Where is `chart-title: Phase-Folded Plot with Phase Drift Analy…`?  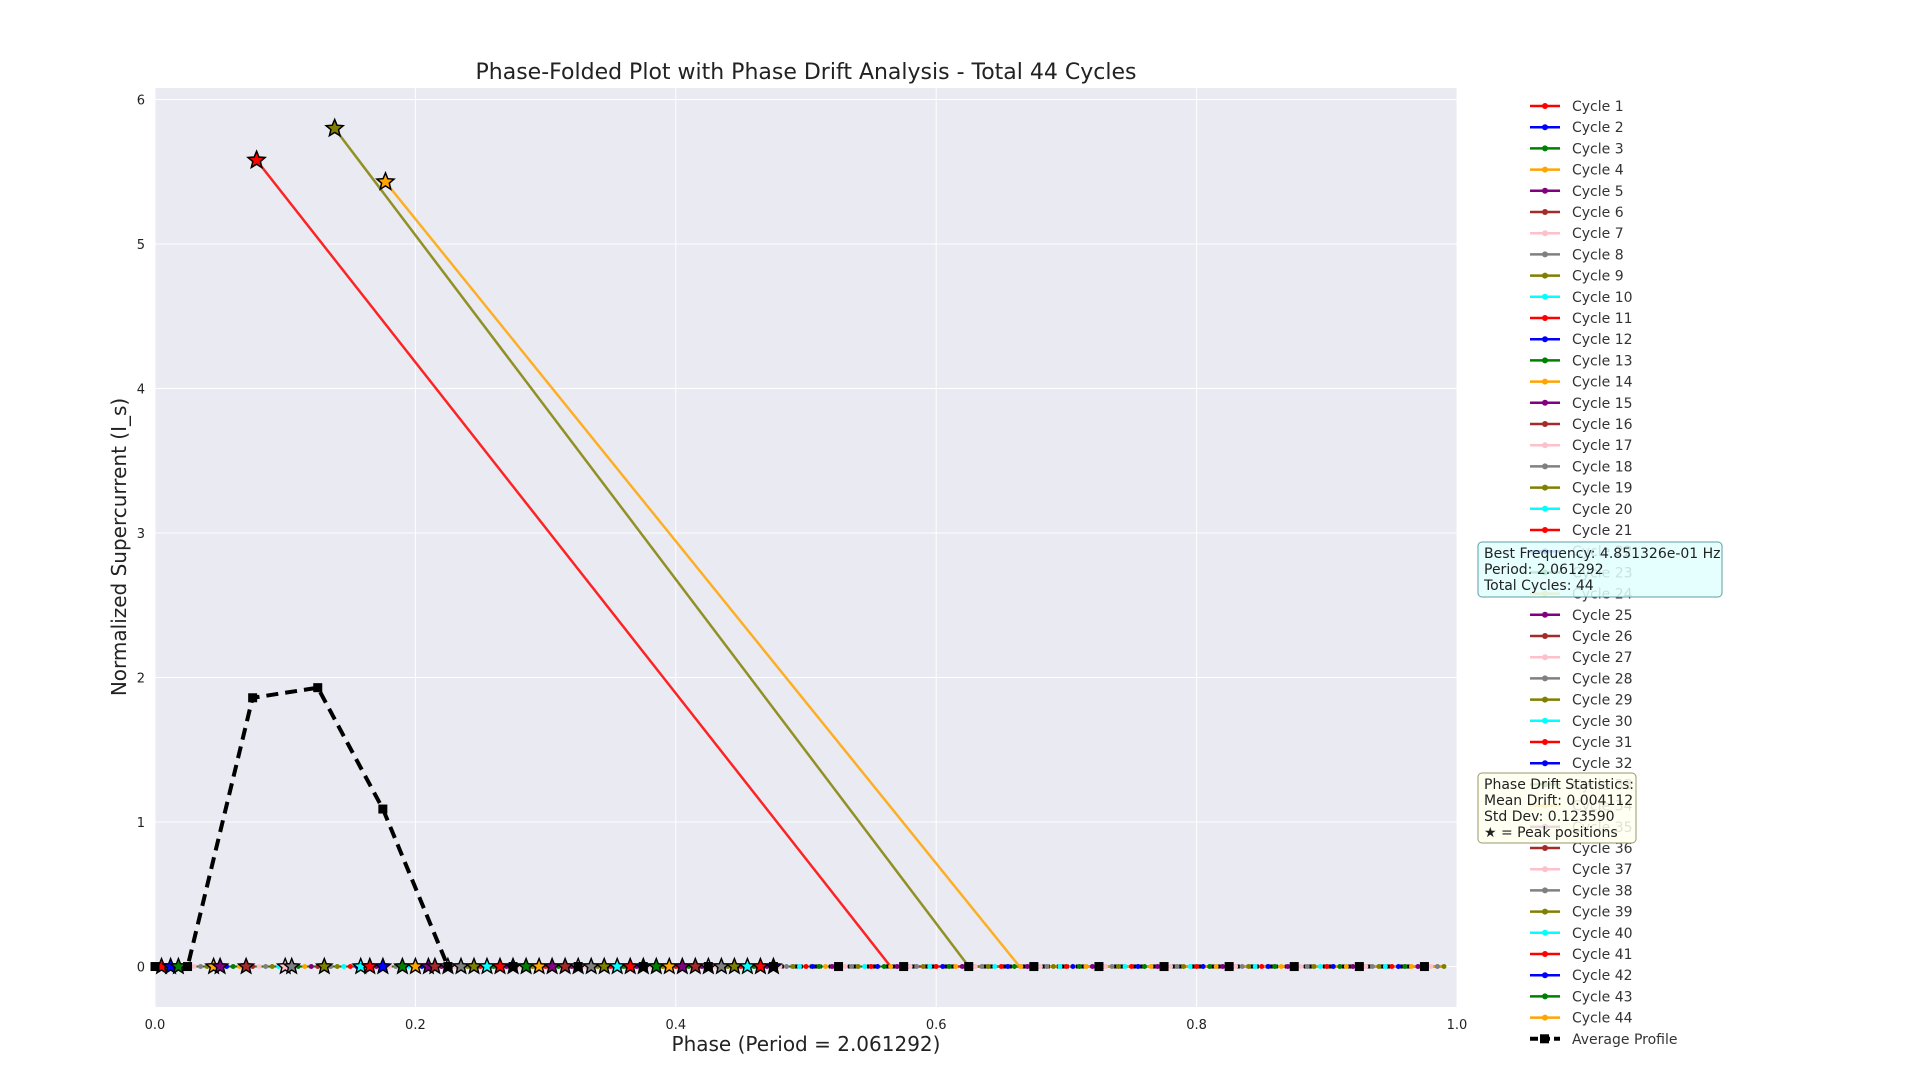
chart-title: Phase-Folded Plot with Phase Drift Analy… is located at coordinates (806, 72).